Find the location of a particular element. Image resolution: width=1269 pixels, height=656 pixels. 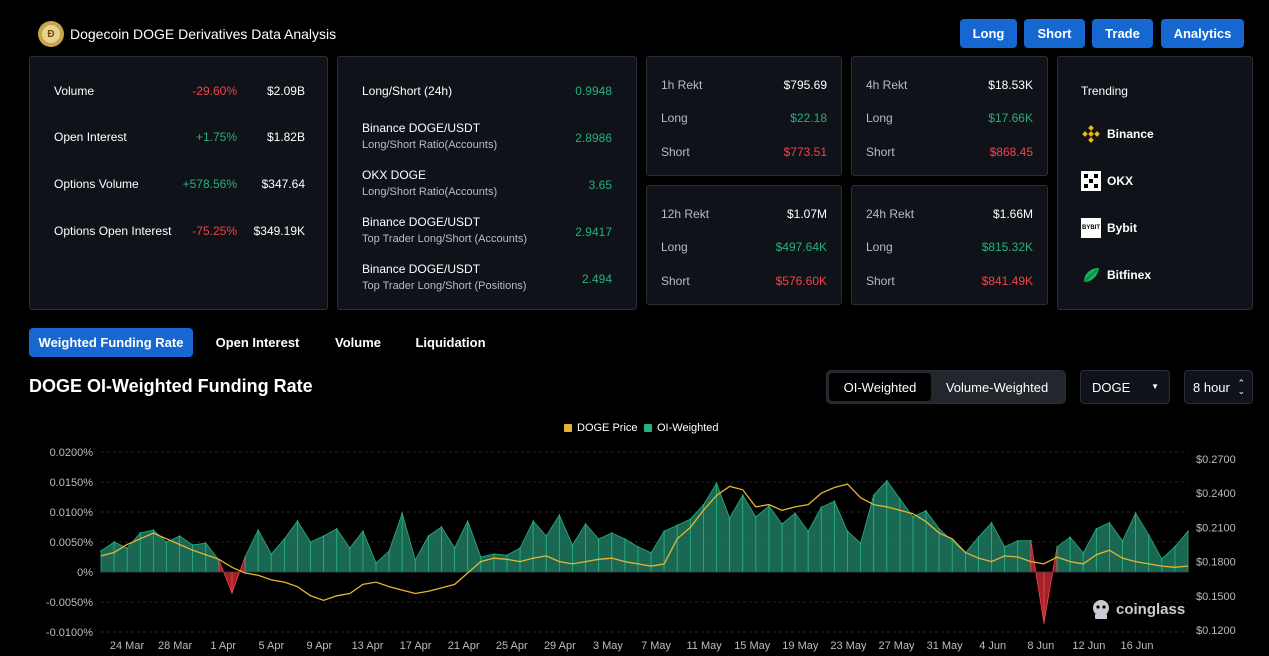

trending-item-binance: Binance is located at coordinates (1117, 134).